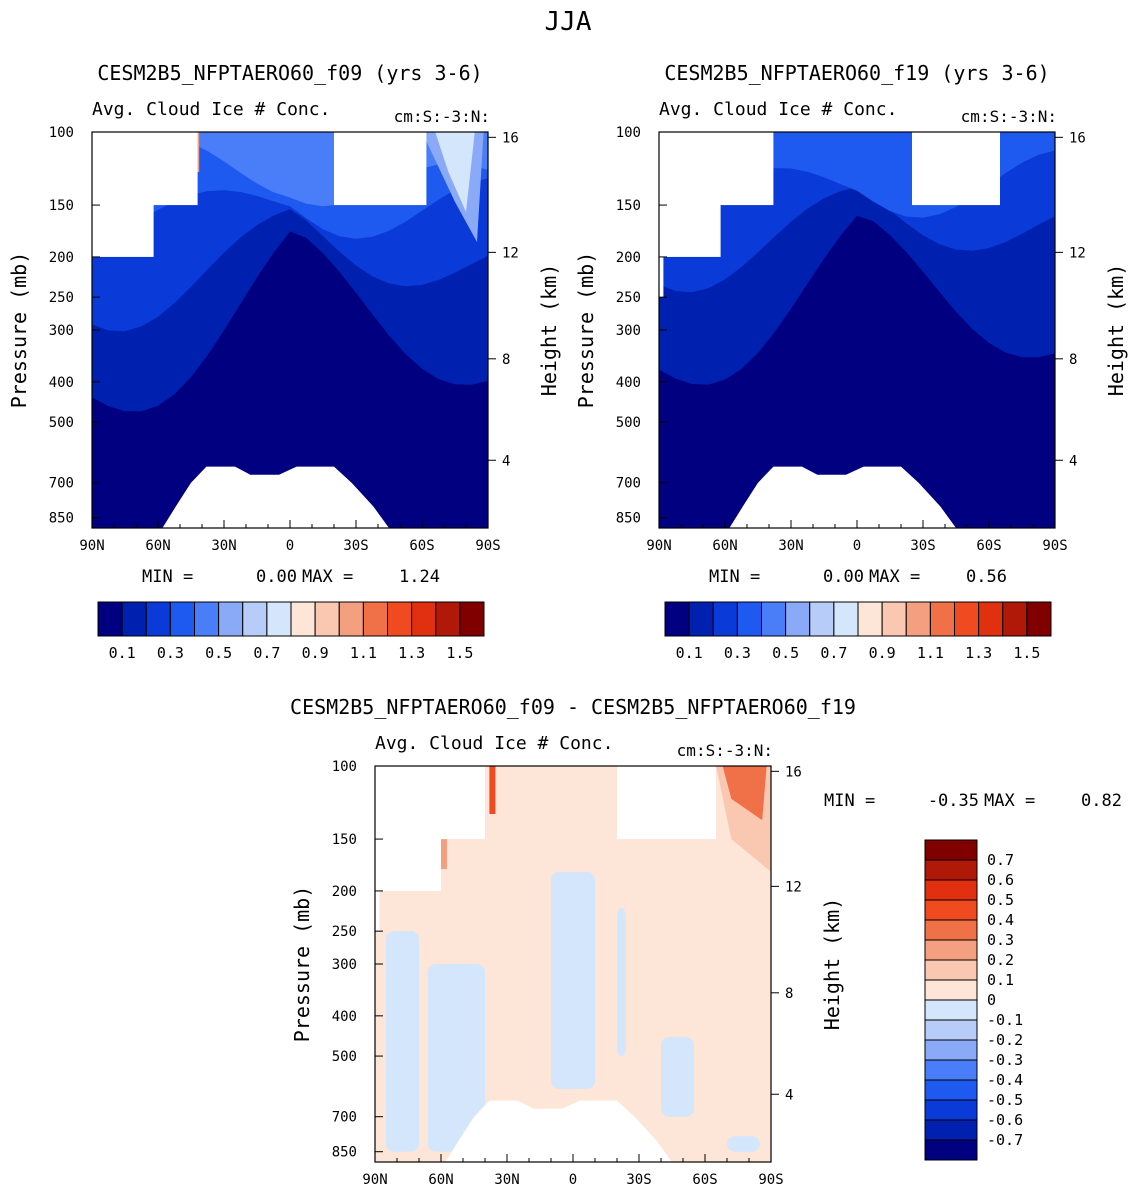  Describe the element at coordinates (1005, 1100) in the screenshot. I see `colorbar-label: -0.5` at that location.